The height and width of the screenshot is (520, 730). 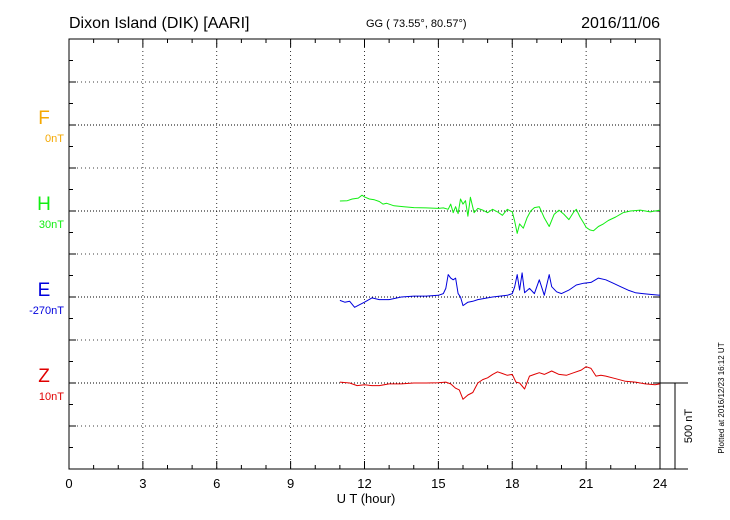 What do you see at coordinates (54, 139) in the screenshot?
I see `channel-offset-label: 0nT` at bounding box center [54, 139].